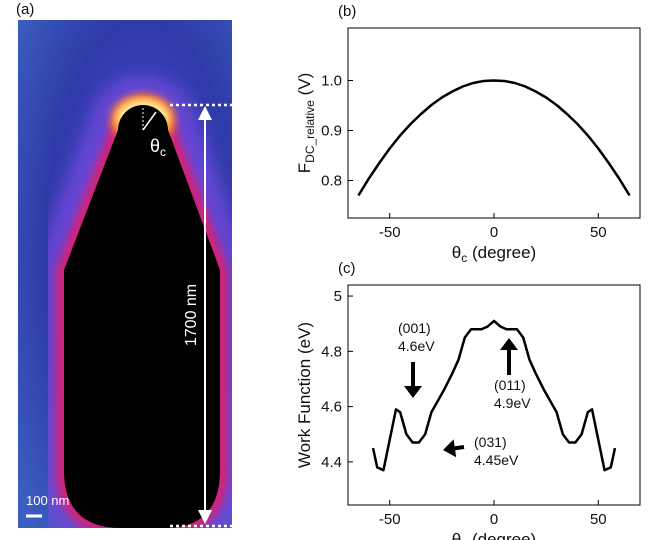 The height and width of the screenshot is (540, 662). I want to click on y-axis-label-part: Work Function (eV), so click(304, 395).